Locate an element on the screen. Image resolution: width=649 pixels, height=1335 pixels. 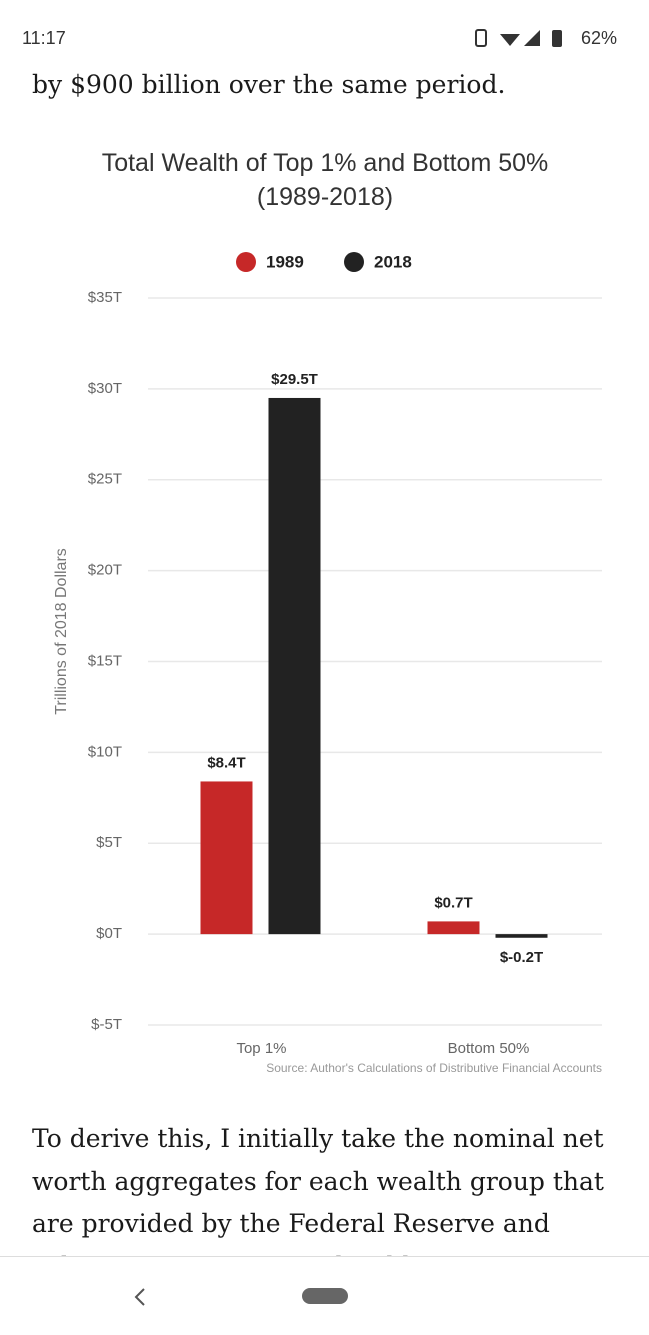
x-tick-label: Bottom 50% is located at coordinates (489, 1048).